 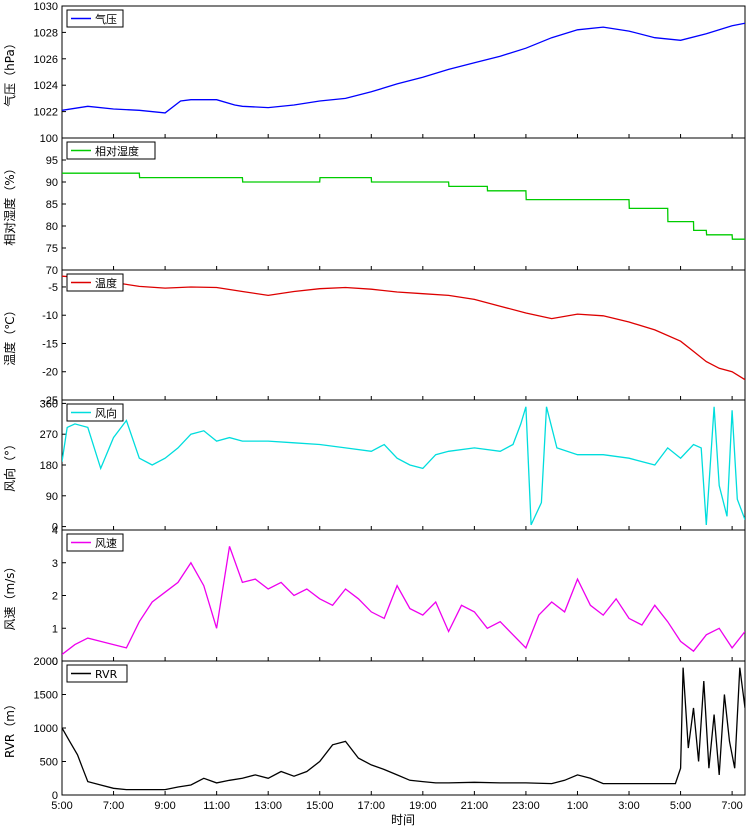 What do you see at coordinates (49, 139) in the screenshot?
I see `y-tick-label: 100` at bounding box center [49, 139].